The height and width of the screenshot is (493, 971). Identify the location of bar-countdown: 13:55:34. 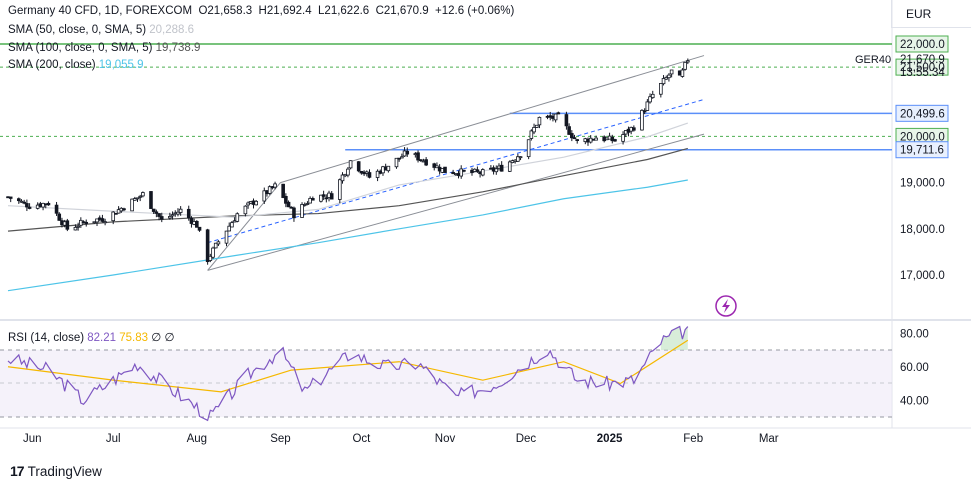
(922, 73).